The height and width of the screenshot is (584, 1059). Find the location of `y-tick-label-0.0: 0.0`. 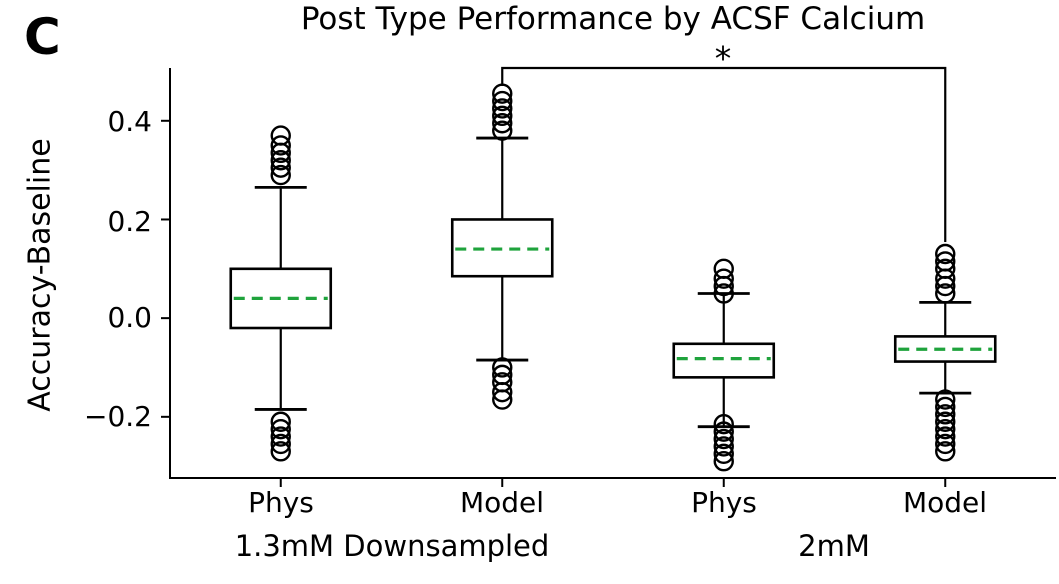

y-tick-label-0.0: 0.0 is located at coordinates (129, 317).